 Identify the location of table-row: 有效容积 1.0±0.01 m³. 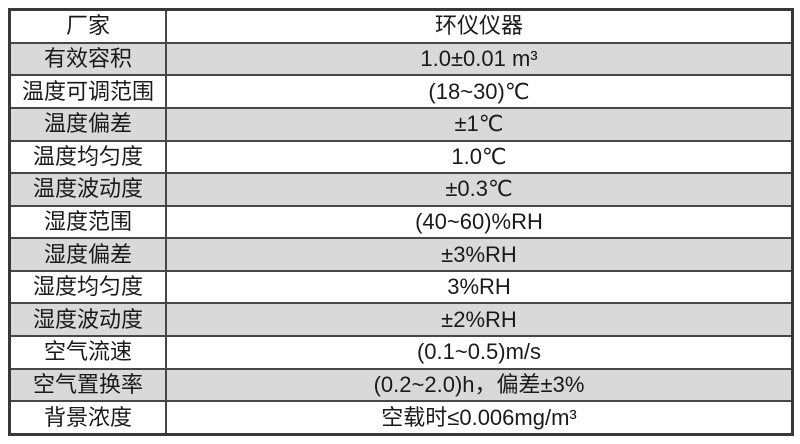
(401, 59).